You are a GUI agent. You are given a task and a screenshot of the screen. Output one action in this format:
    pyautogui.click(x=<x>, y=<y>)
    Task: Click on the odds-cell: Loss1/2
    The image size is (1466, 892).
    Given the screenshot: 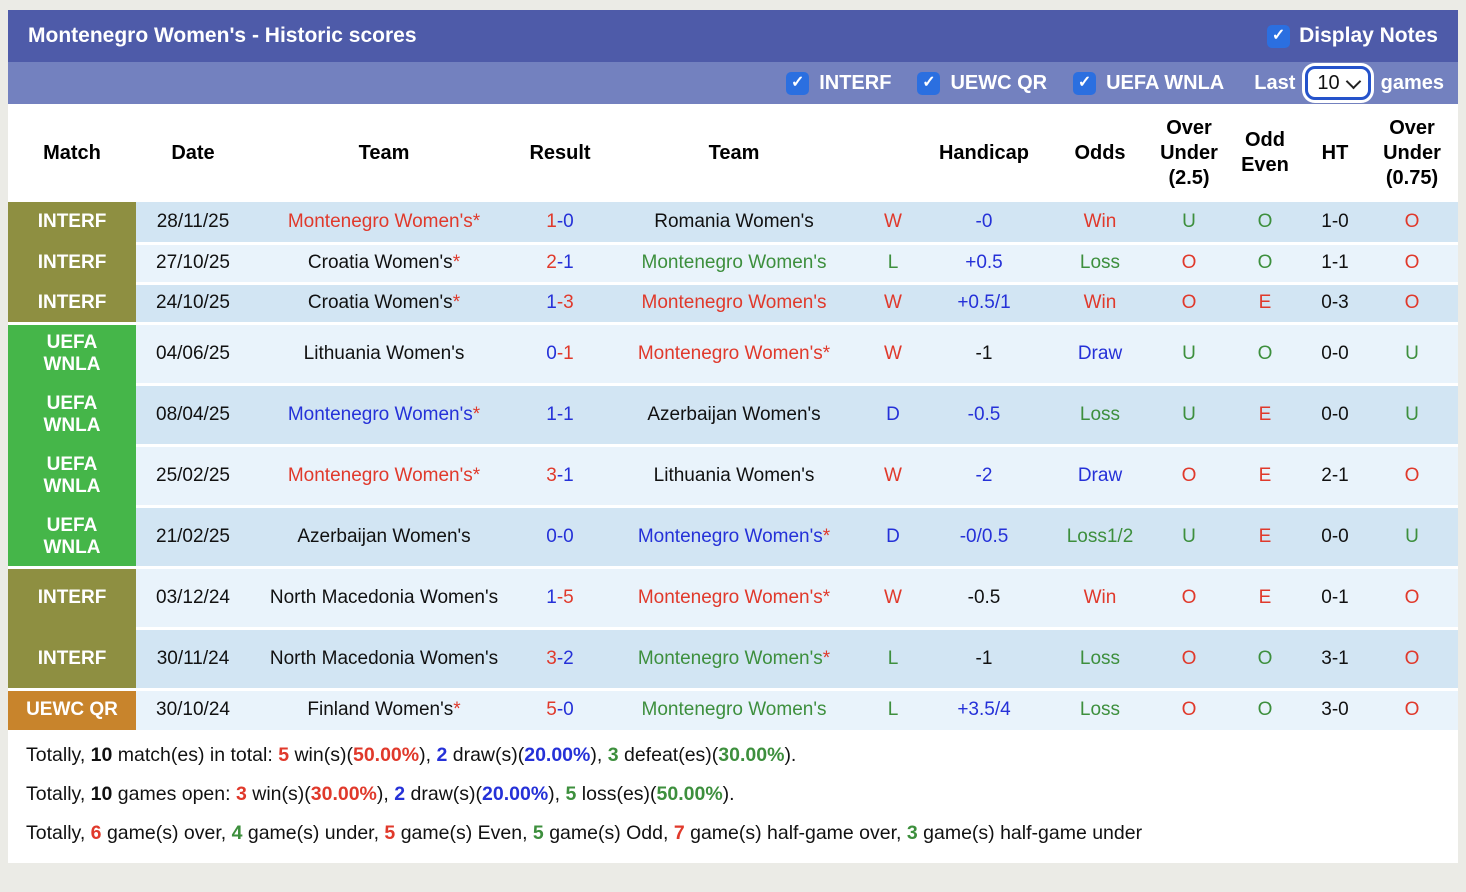 What is the action you would take?
    pyautogui.click(x=1100, y=535)
    